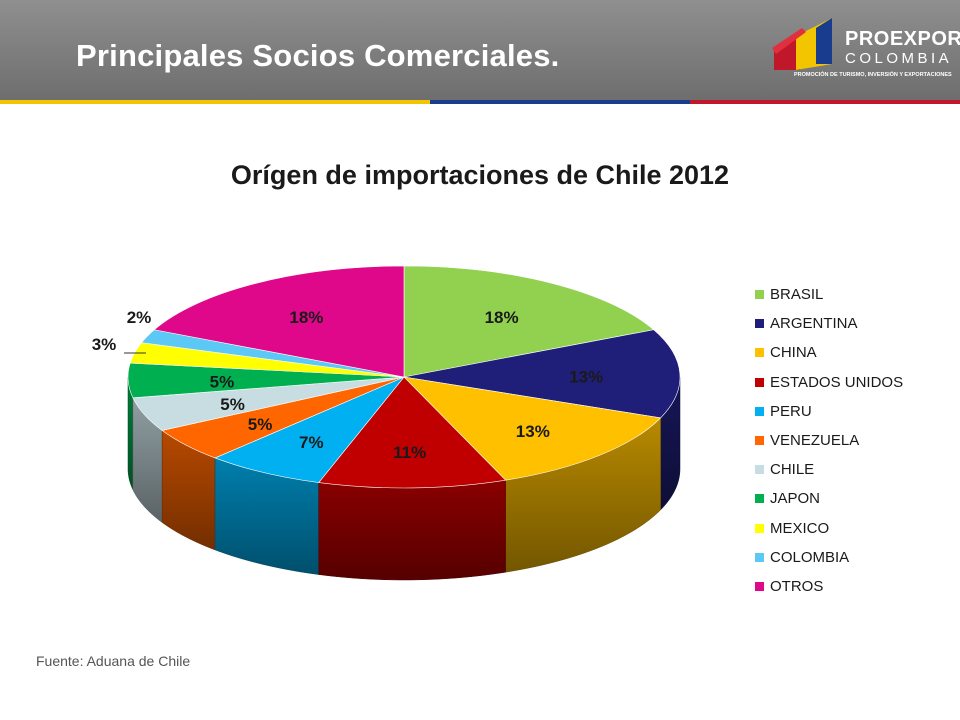  I want to click on legend-label: VENEZUELA, so click(815, 441).